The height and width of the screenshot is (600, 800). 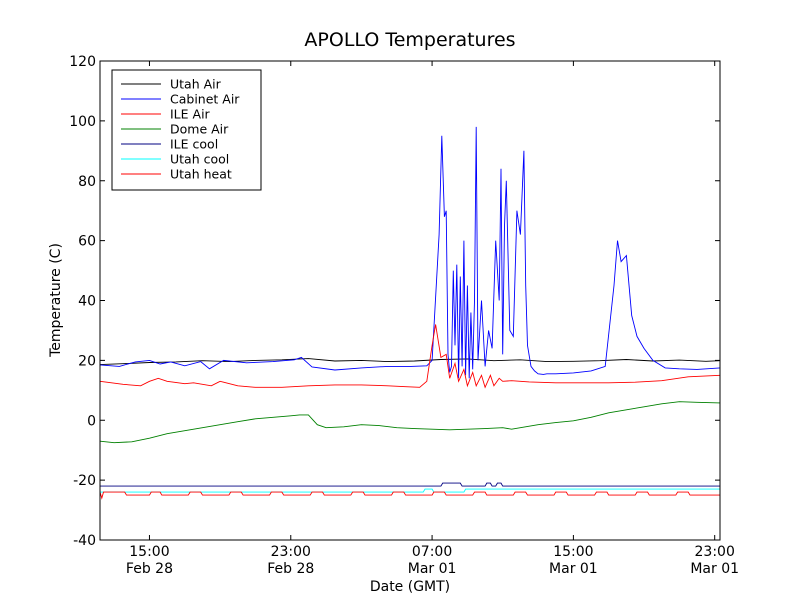 What do you see at coordinates (410, 587) in the screenshot?
I see `x-axis-label: Date (GMT)` at bounding box center [410, 587].